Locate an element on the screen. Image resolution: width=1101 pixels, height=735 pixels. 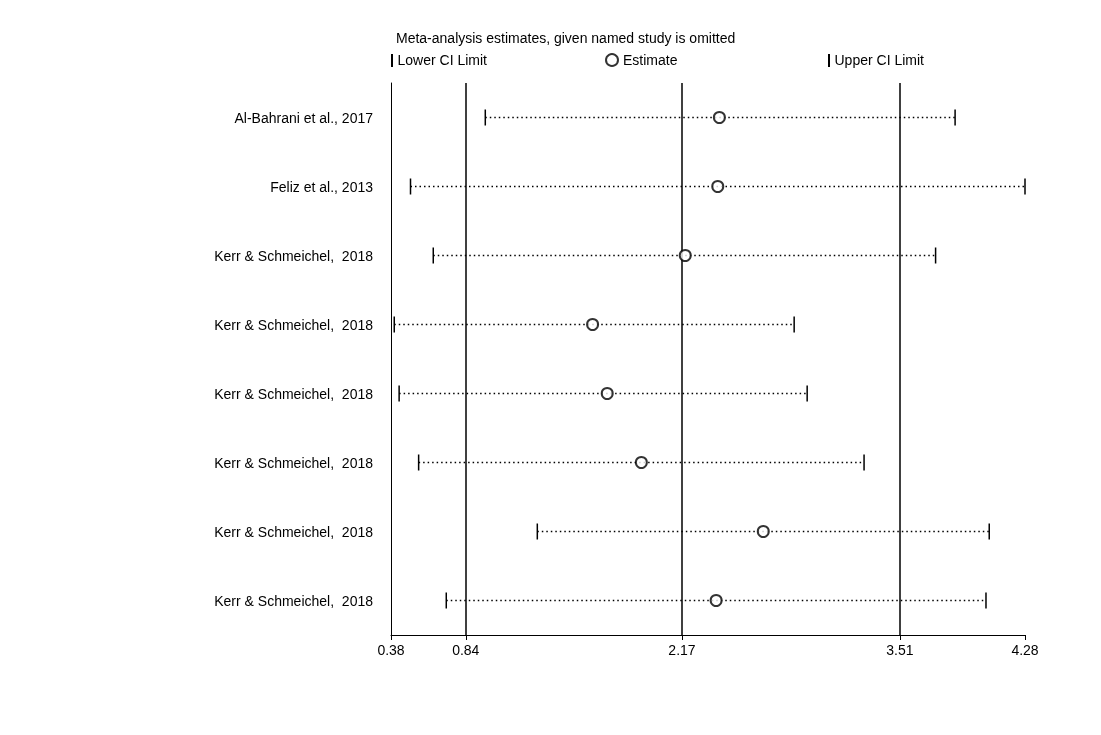
y-tick-label: Feliz et al., 2013 is located at coordinates (322, 186).